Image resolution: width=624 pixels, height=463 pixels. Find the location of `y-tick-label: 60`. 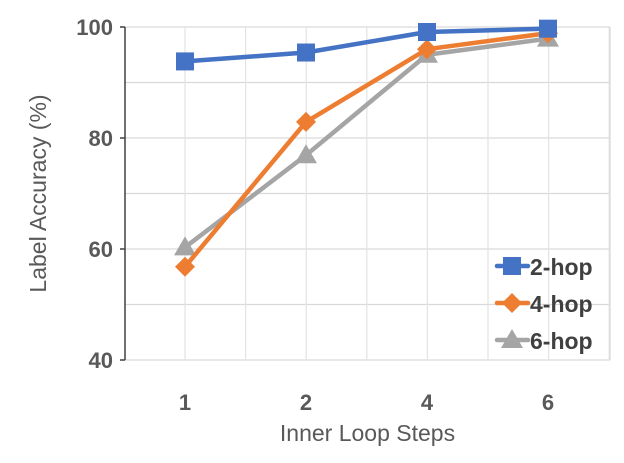

y-tick-label: 60 is located at coordinates (101, 249).